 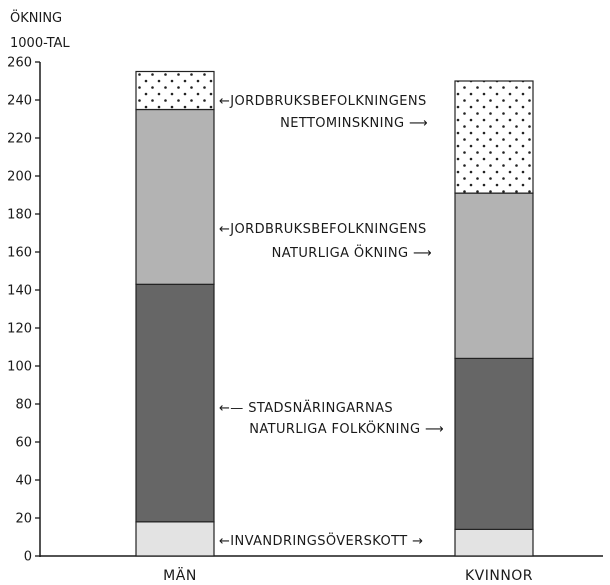 I want to click on y-tick-label-40: 40, so click(x=23, y=481).